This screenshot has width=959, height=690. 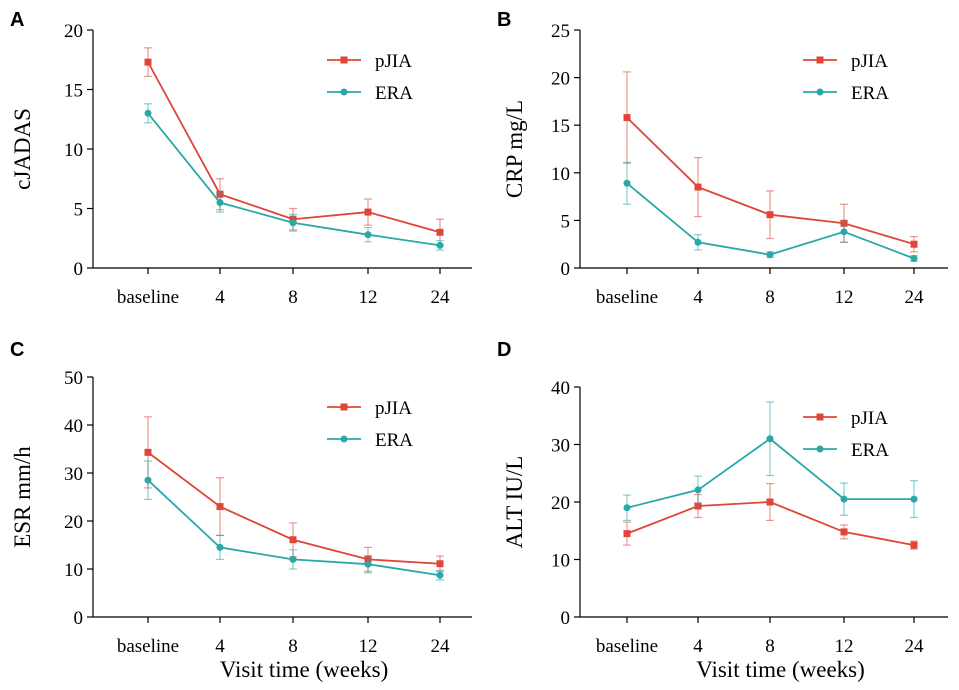 I want to click on y-tick-label: 50, so click(x=73, y=378).